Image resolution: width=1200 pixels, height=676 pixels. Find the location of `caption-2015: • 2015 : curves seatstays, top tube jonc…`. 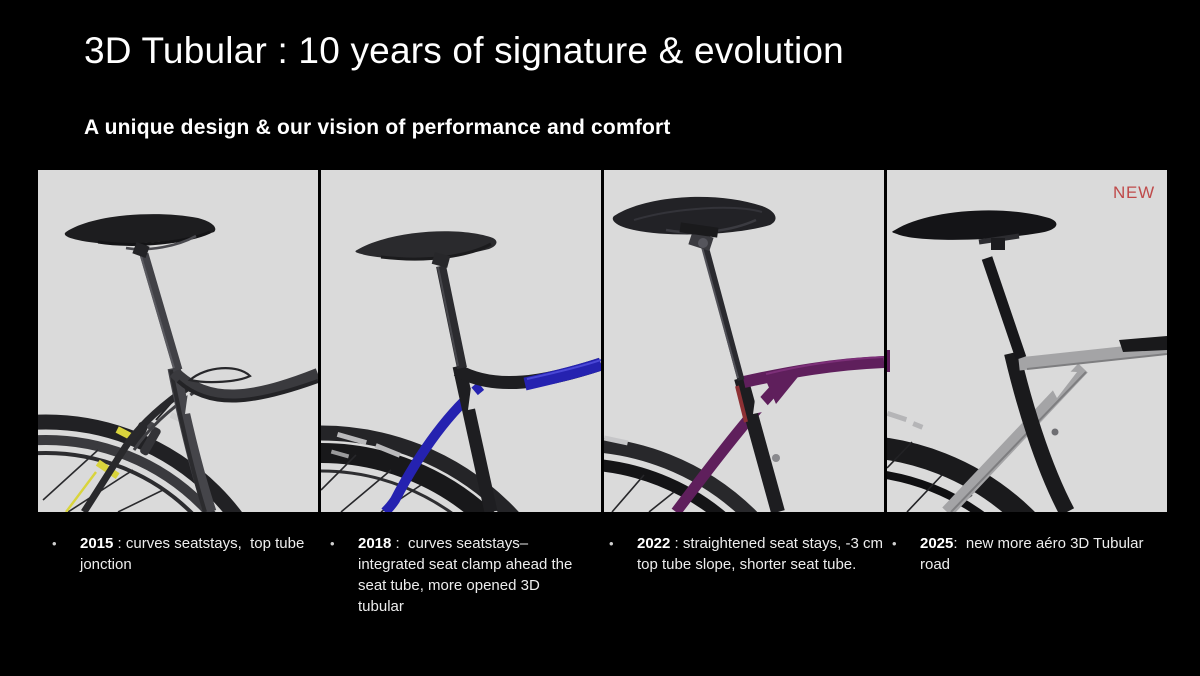

caption-2015: • 2015 : curves seatstays, top tube jonc… is located at coordinates (183, 554).